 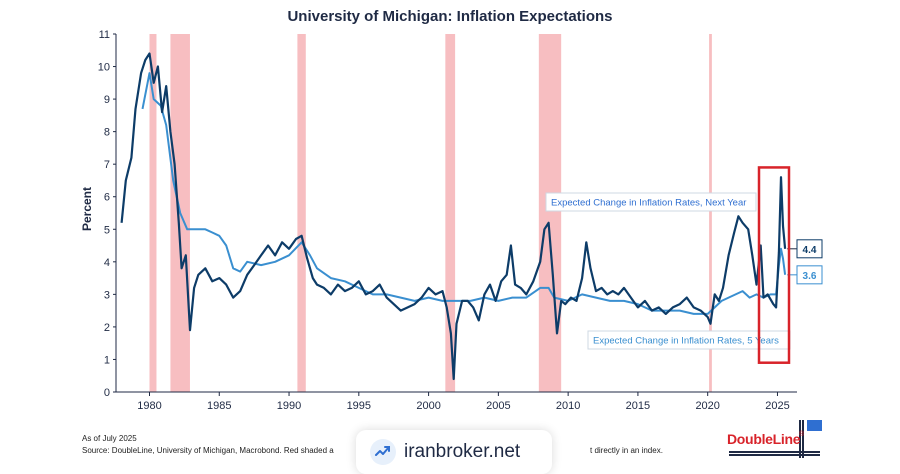 I want to click on x-tick-label: 2005, so click(x=498, y=406).